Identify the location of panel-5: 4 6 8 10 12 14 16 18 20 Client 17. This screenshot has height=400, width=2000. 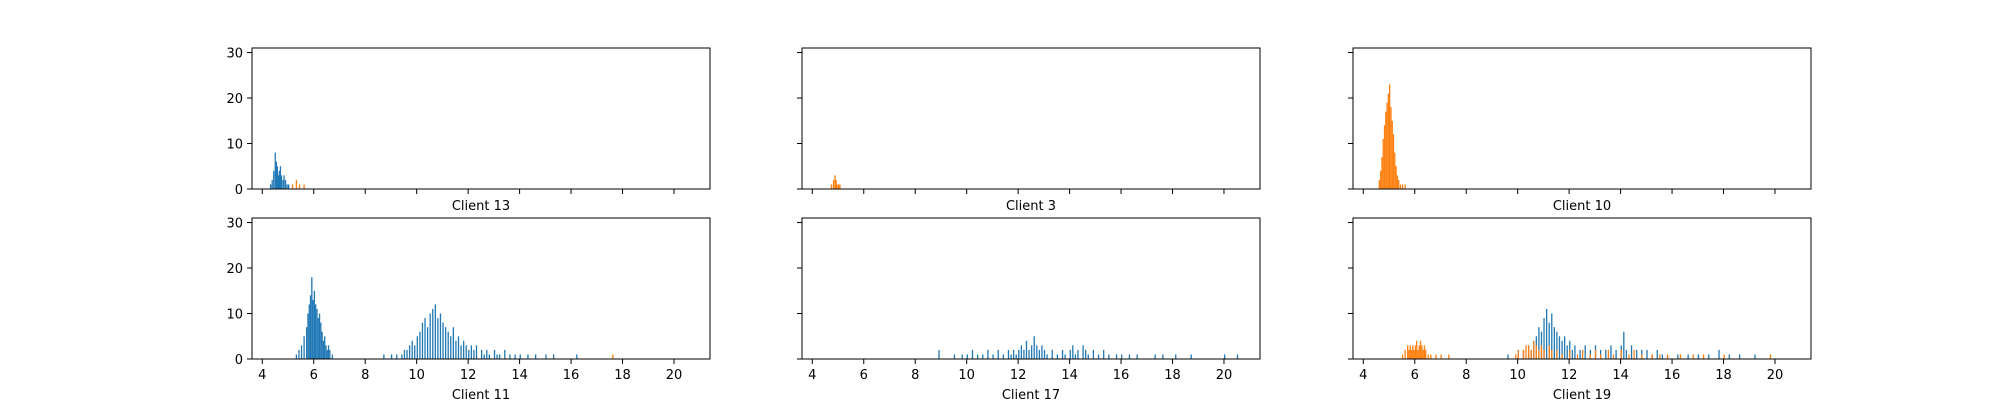
(1029, 308).